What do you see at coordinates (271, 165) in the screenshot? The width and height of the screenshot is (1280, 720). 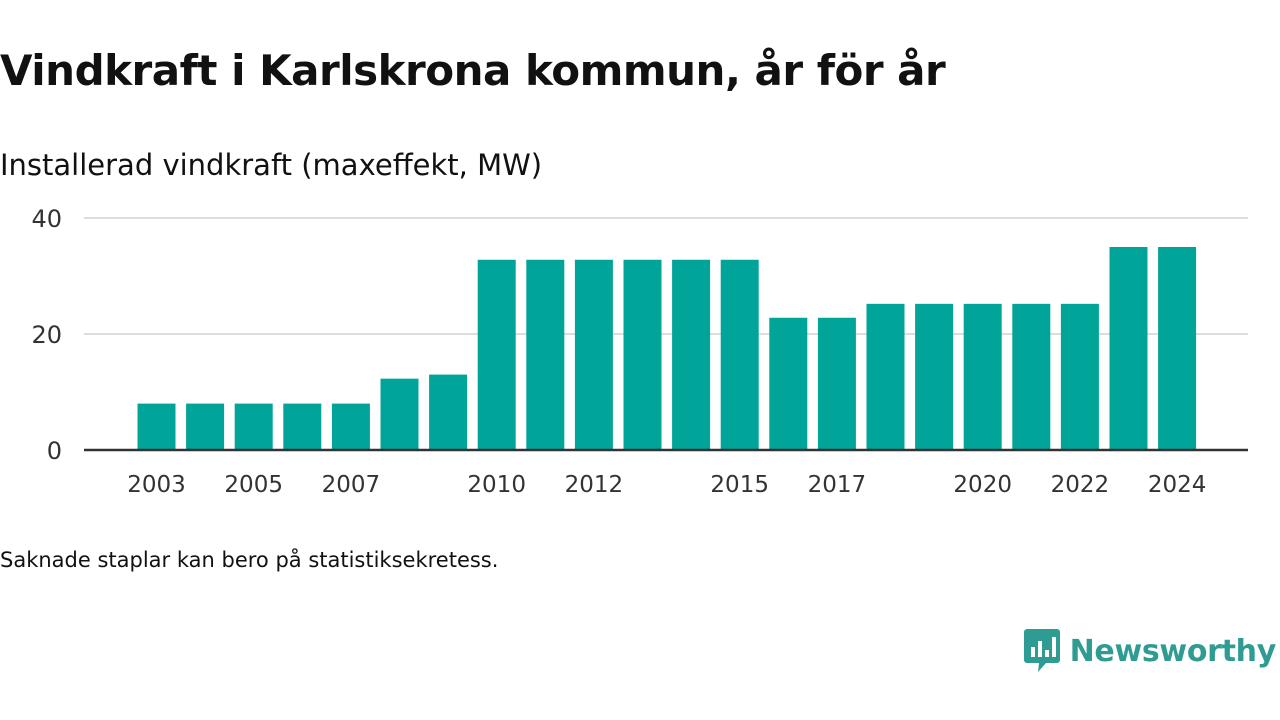 I see `chart-subtitle: Installerad vindkraft (maxeffekt, MW)` at bounding box center [271, 165].